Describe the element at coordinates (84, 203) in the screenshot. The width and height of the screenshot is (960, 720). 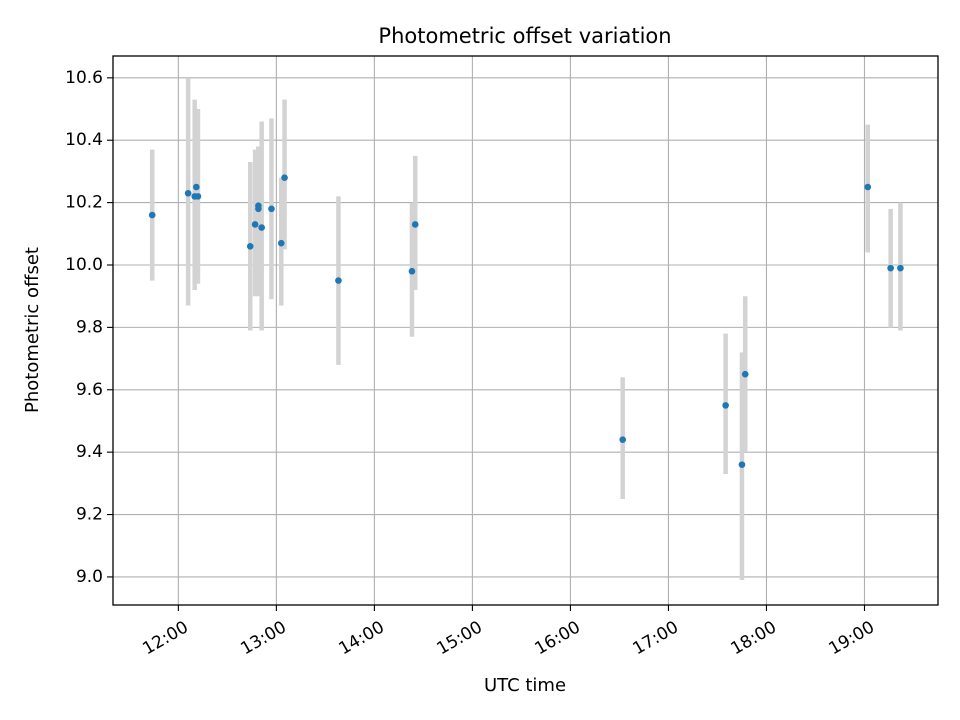
I see `y-tick-label: 10.2` at that location.